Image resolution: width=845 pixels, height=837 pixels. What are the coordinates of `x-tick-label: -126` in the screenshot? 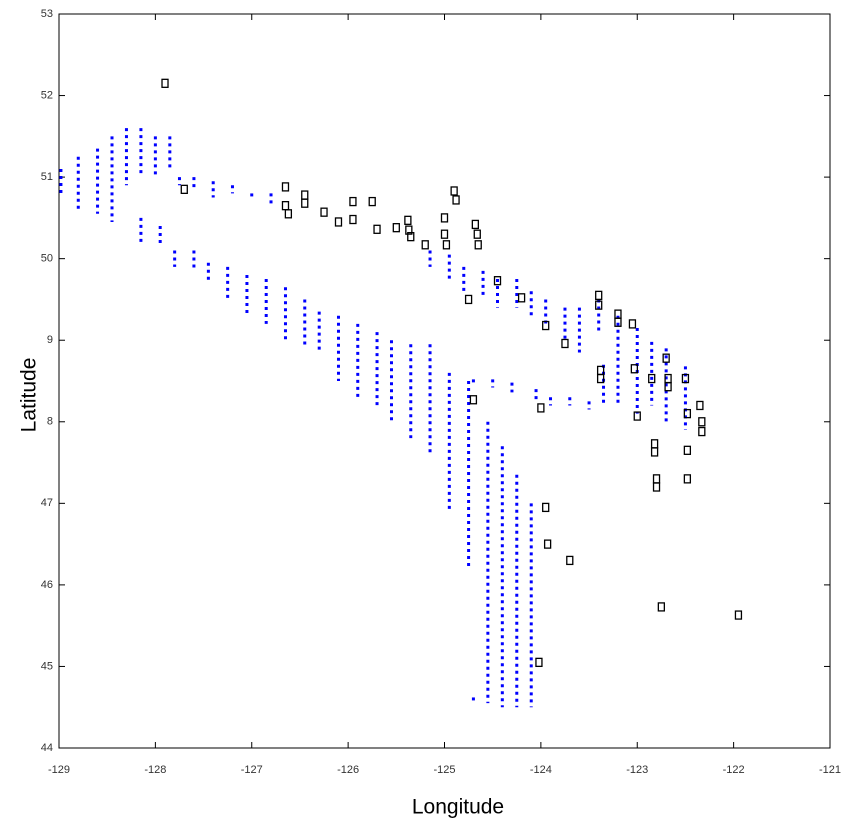 It's located at (348, 770).